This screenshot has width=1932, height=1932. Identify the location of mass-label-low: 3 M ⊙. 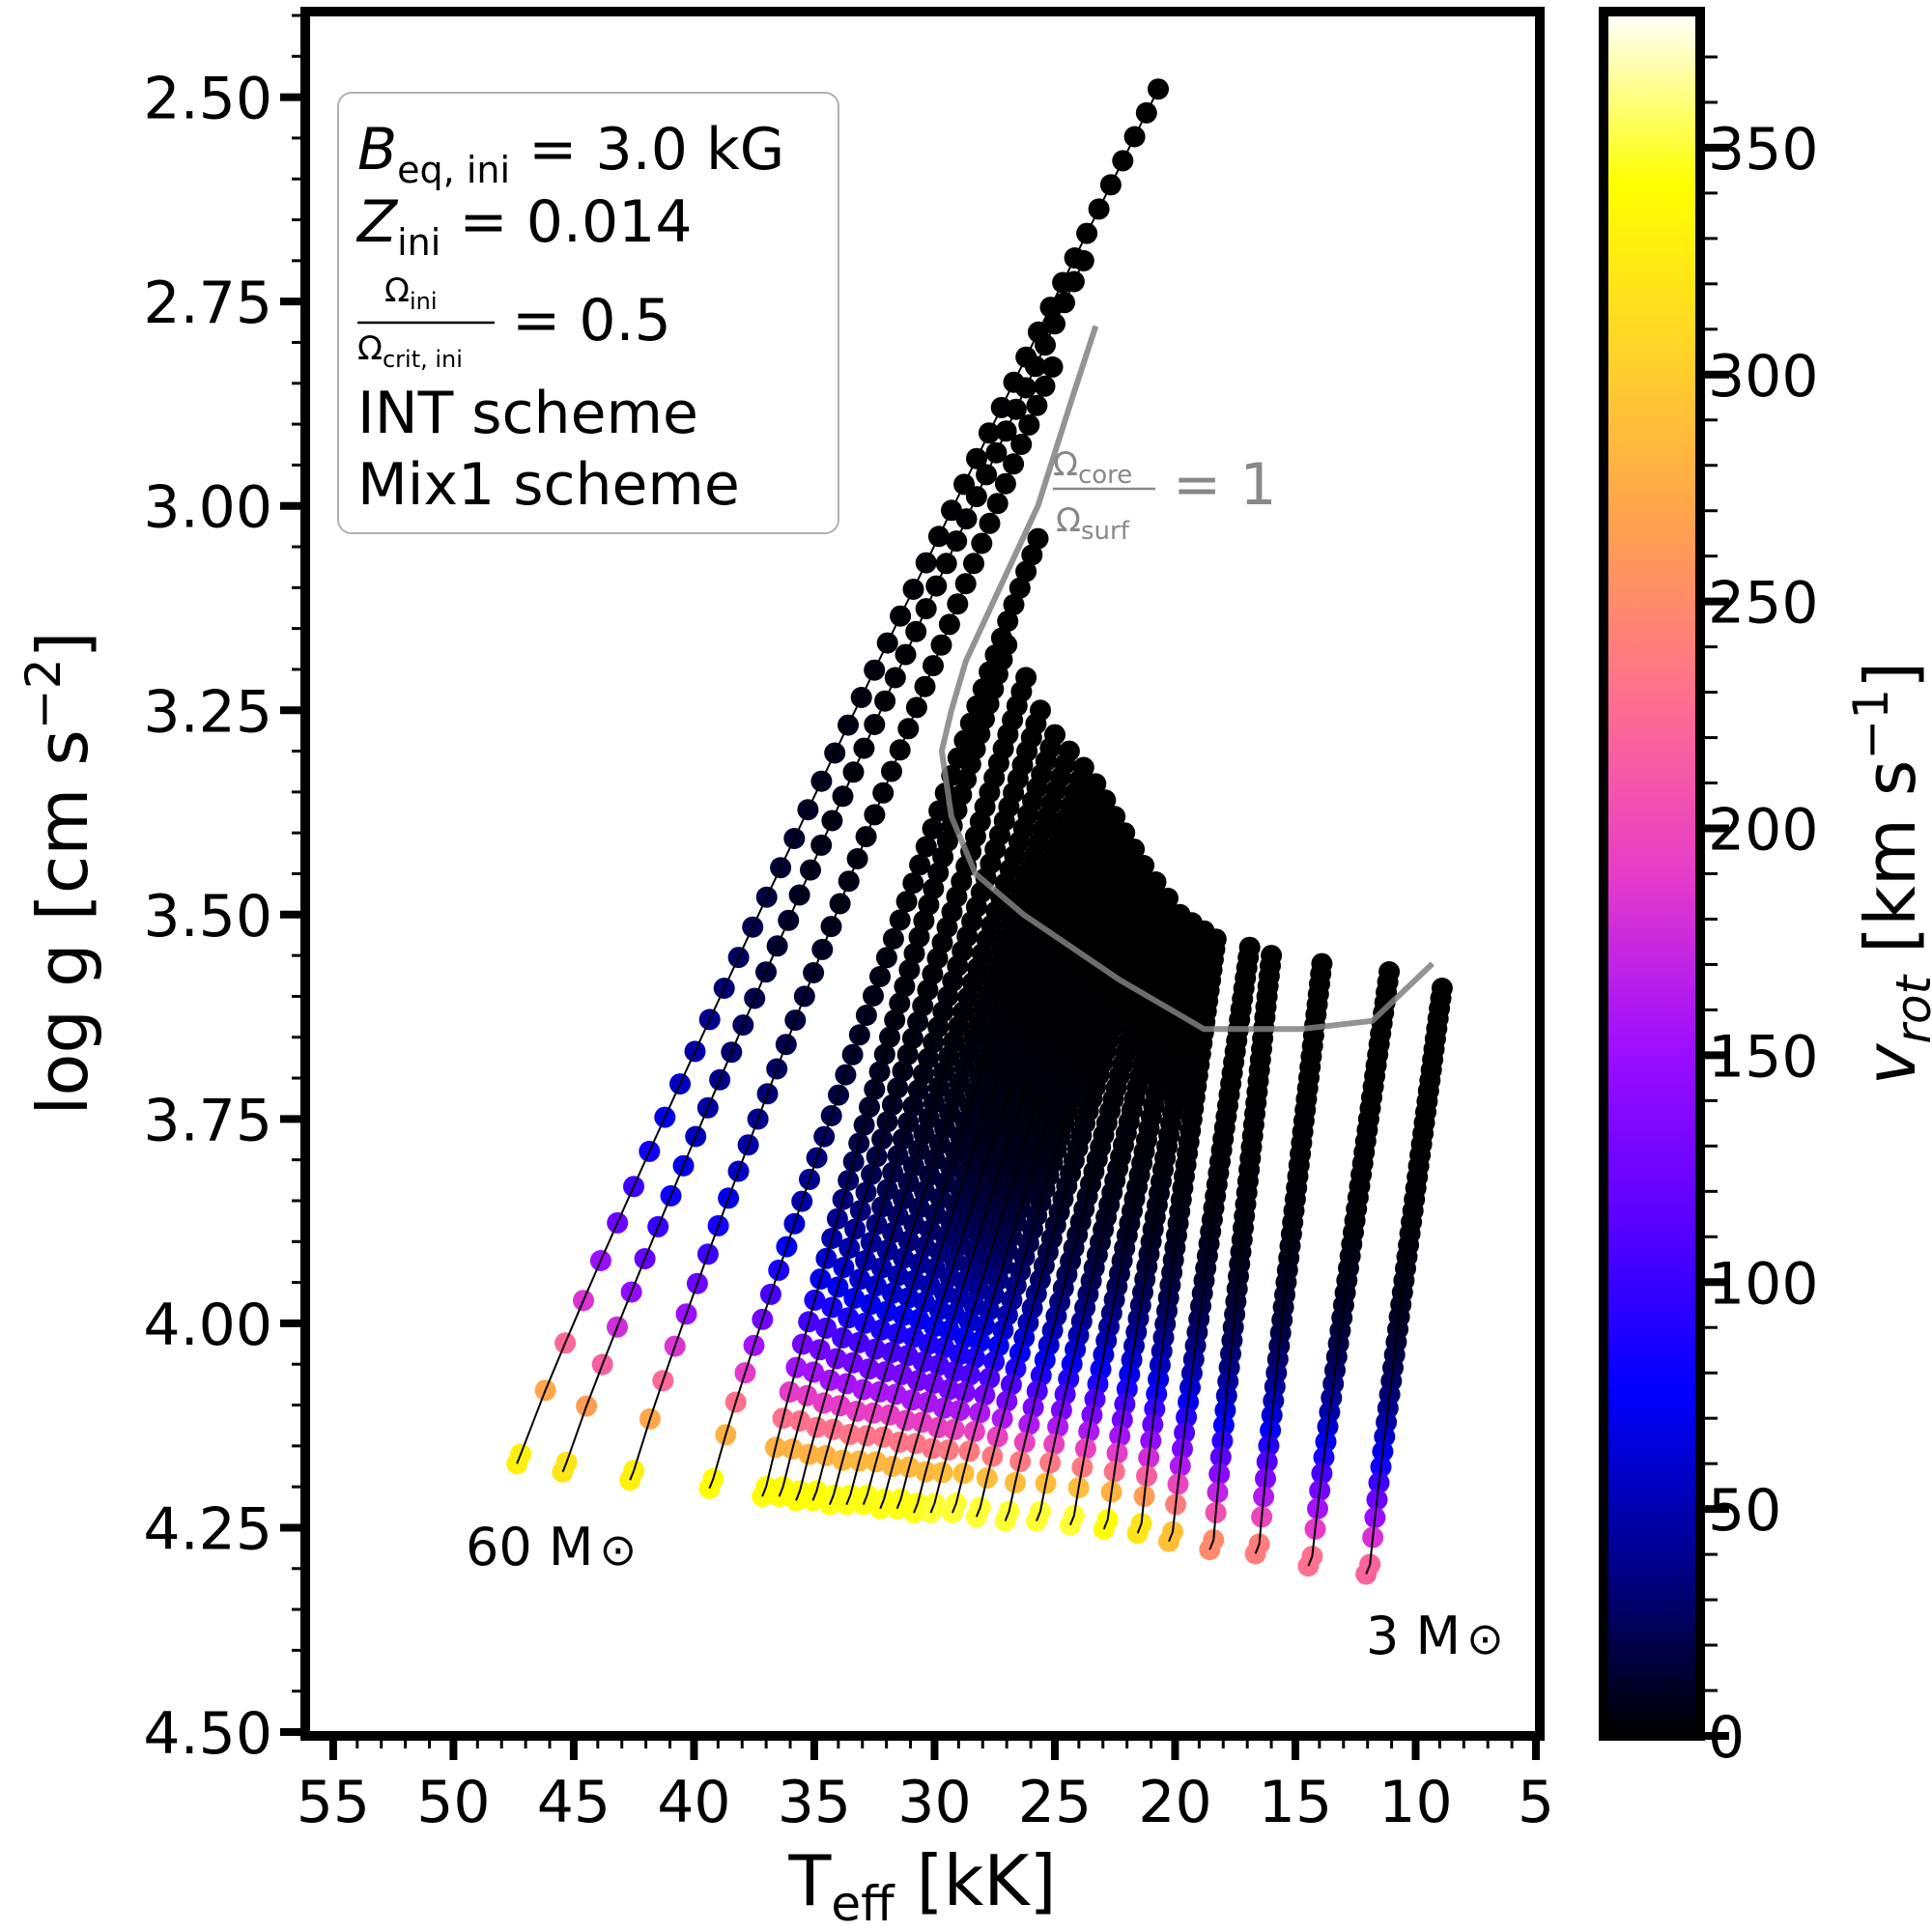
(1435, 1635).